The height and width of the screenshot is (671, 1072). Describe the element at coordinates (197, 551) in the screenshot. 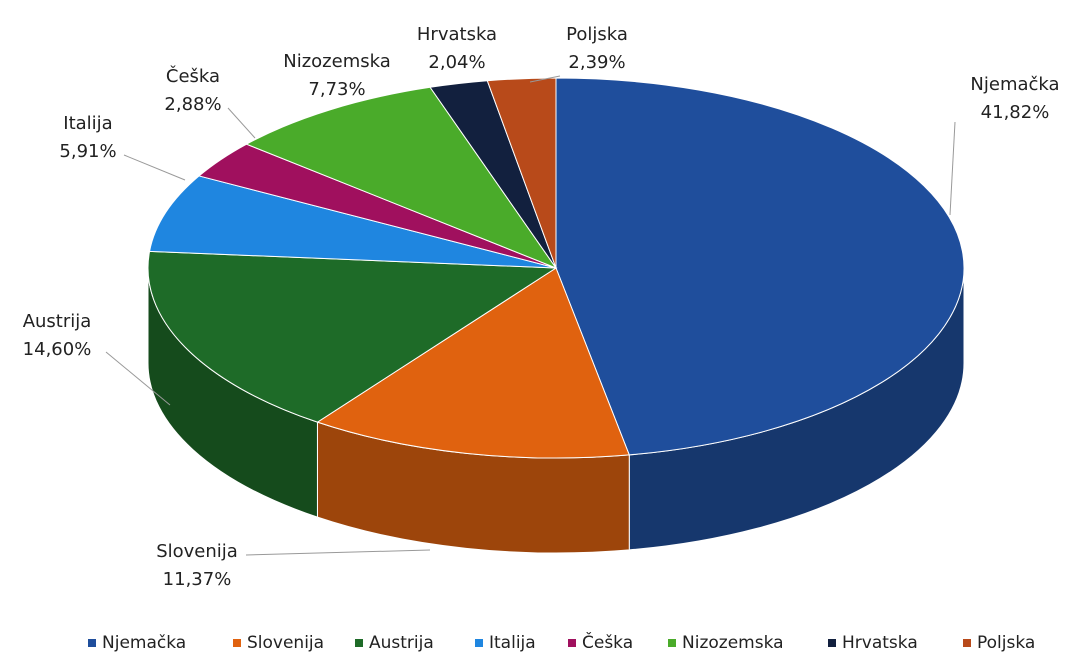

I see `data-label-name: Slovenija` at that location.